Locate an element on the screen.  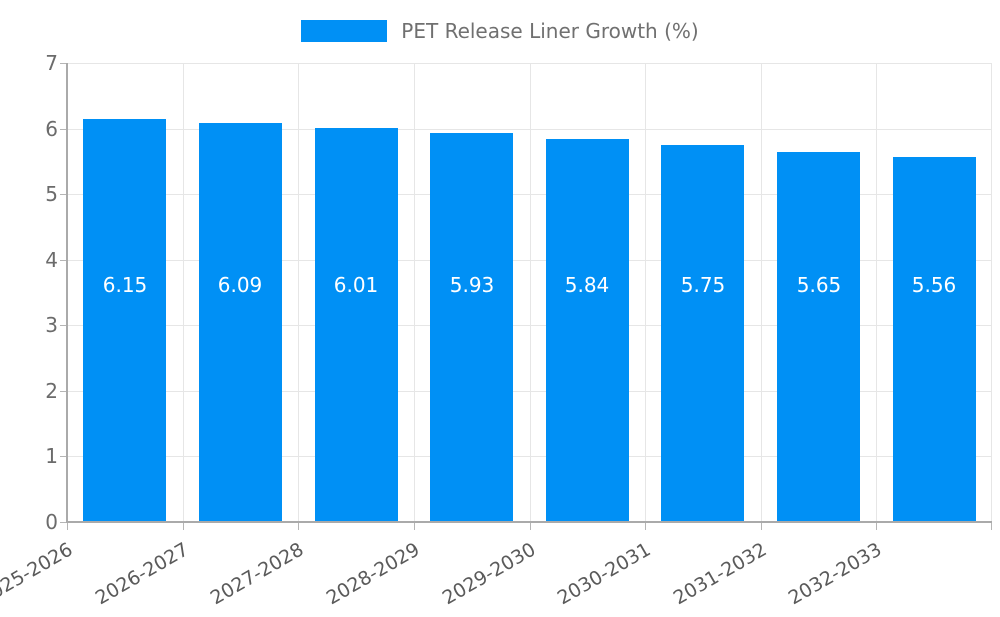
x-tick-label: 2031-2032 is located at coordinates (720, 574).